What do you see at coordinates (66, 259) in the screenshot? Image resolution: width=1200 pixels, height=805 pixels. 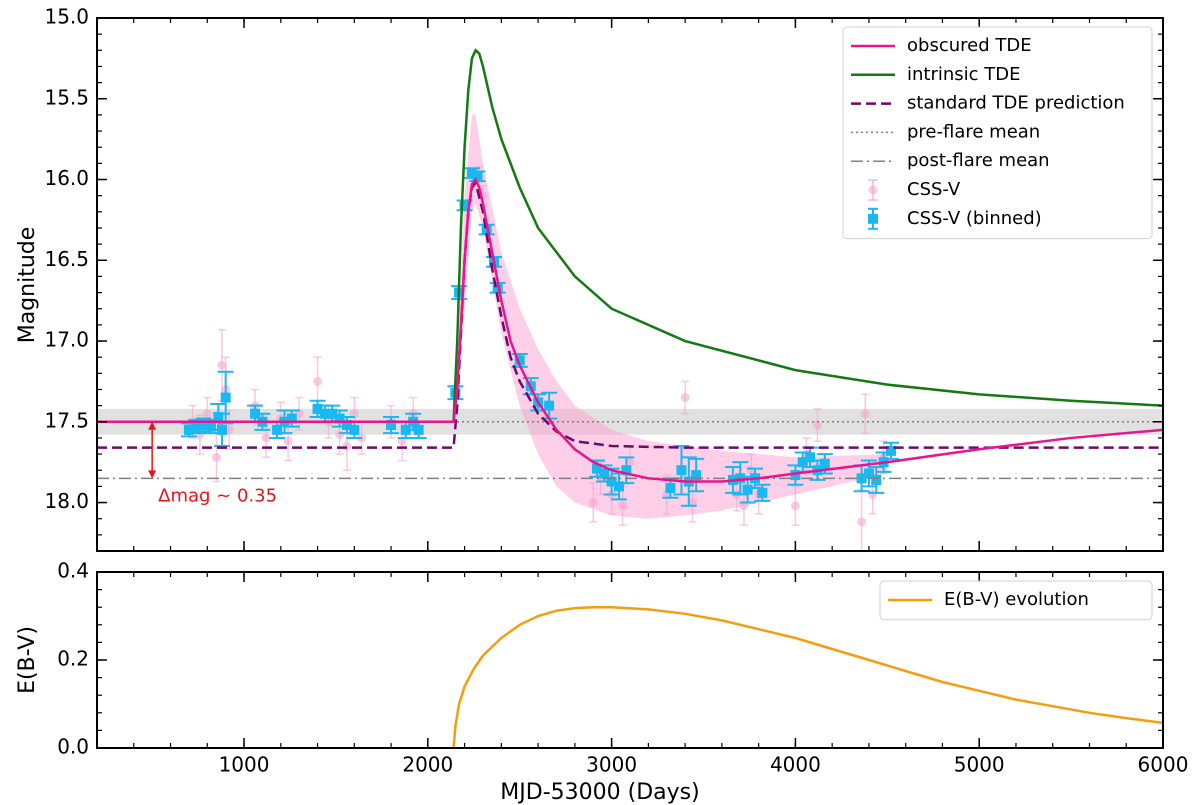 I see `y-tick-label: 16.5` at bounding box center [66, 259].